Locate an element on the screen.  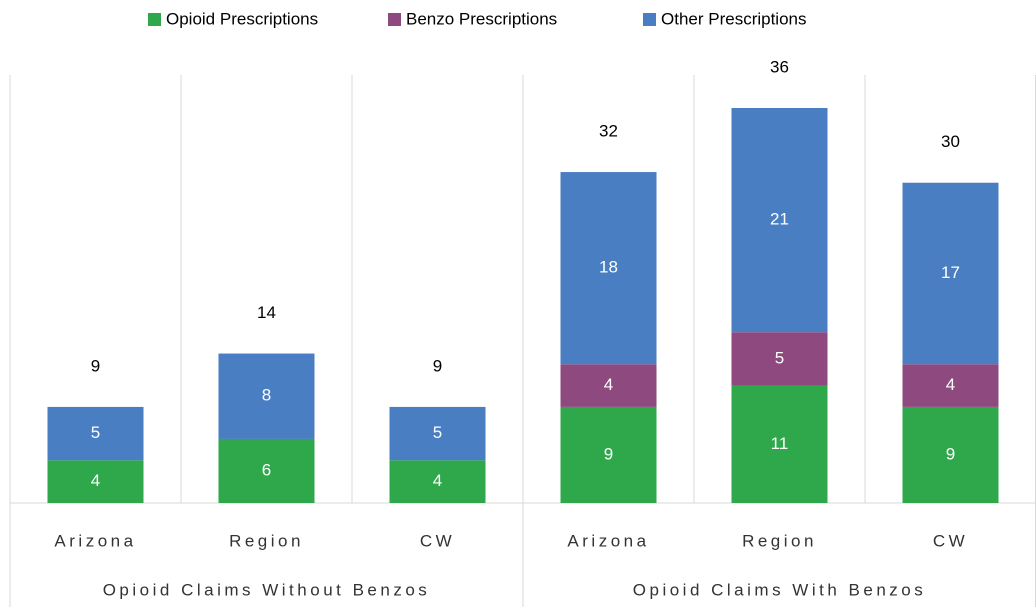
segment-label: 21 is located at coordinates (779, 219).